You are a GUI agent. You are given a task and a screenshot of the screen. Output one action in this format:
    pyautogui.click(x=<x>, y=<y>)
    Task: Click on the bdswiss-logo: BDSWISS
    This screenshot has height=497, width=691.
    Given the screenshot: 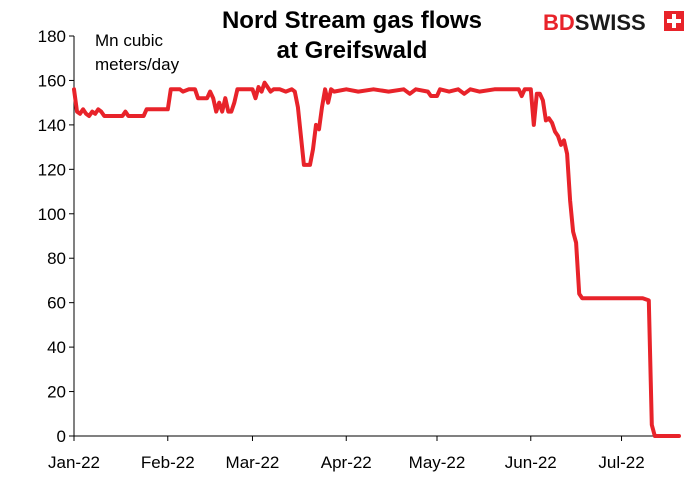 What is the action you would take?
    pyautogui.click(x=613, y=22)
    